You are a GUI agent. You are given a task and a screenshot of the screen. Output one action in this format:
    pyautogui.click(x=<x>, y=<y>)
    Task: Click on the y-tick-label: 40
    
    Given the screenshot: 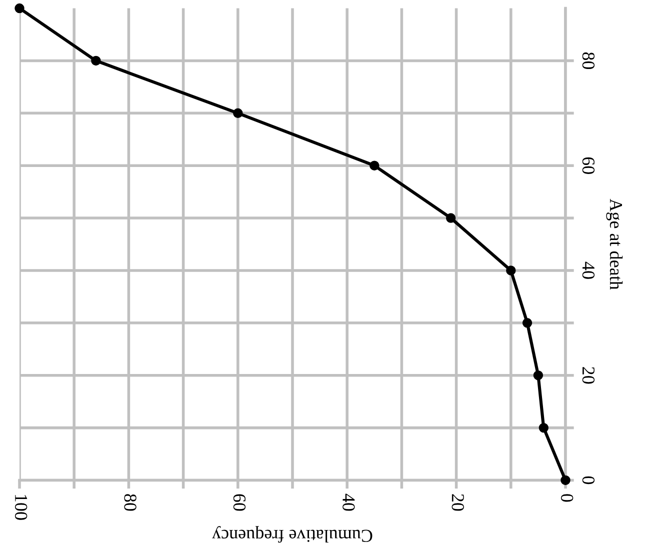 What is the action you would take?
    pyautogui.click(x=588, y=270)
    